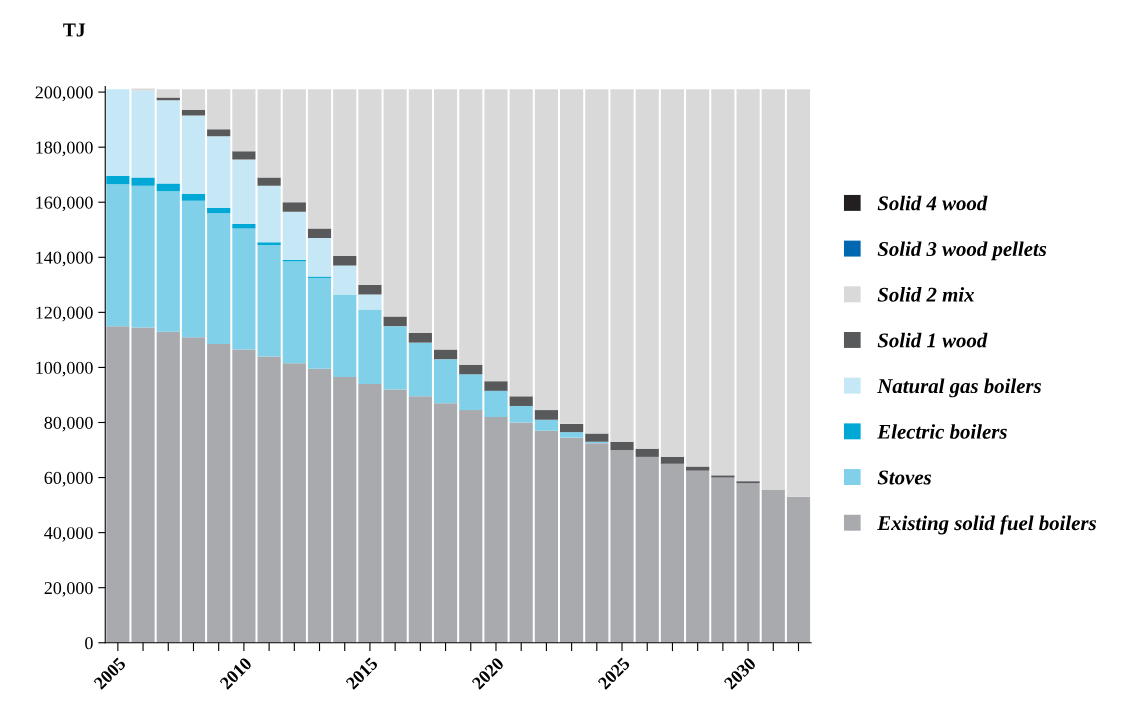 Image resolution: width=1144 pixels, height=704 pixels. I want to click on y-tick-label: 80,000, so click(68, 424).